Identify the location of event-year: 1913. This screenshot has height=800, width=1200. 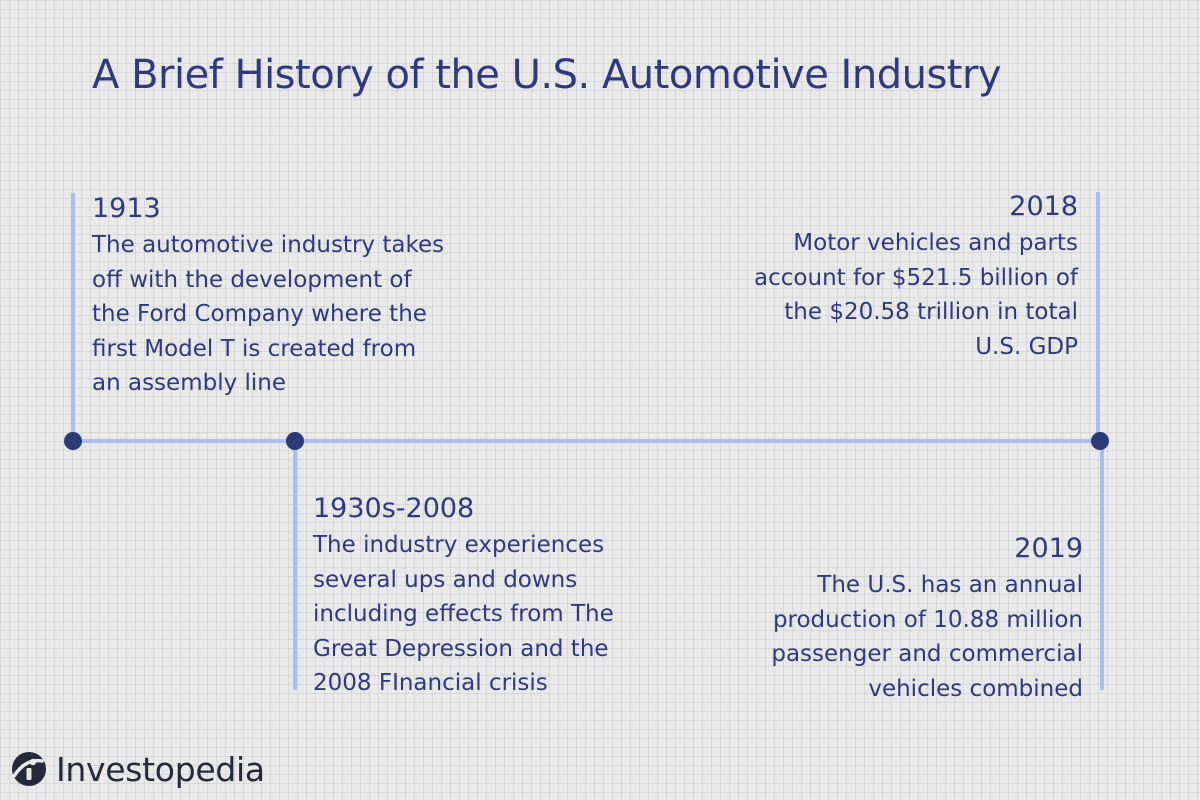
(126, 208).